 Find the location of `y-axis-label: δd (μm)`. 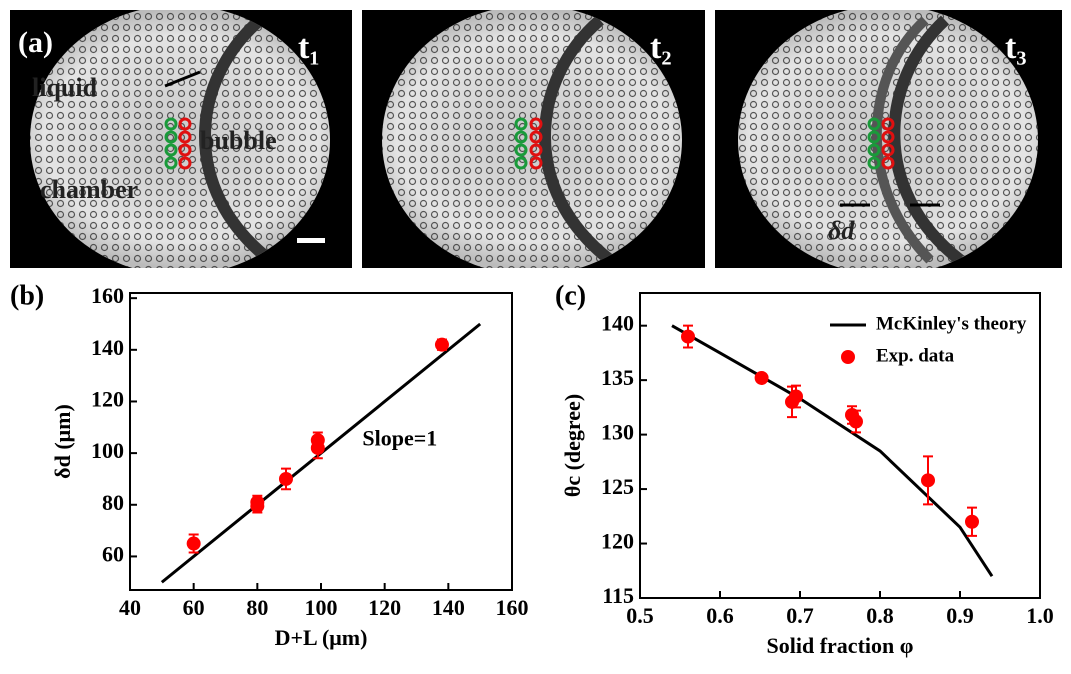

y-axis-label: δd (μm) is located at coordinates (62, 441).